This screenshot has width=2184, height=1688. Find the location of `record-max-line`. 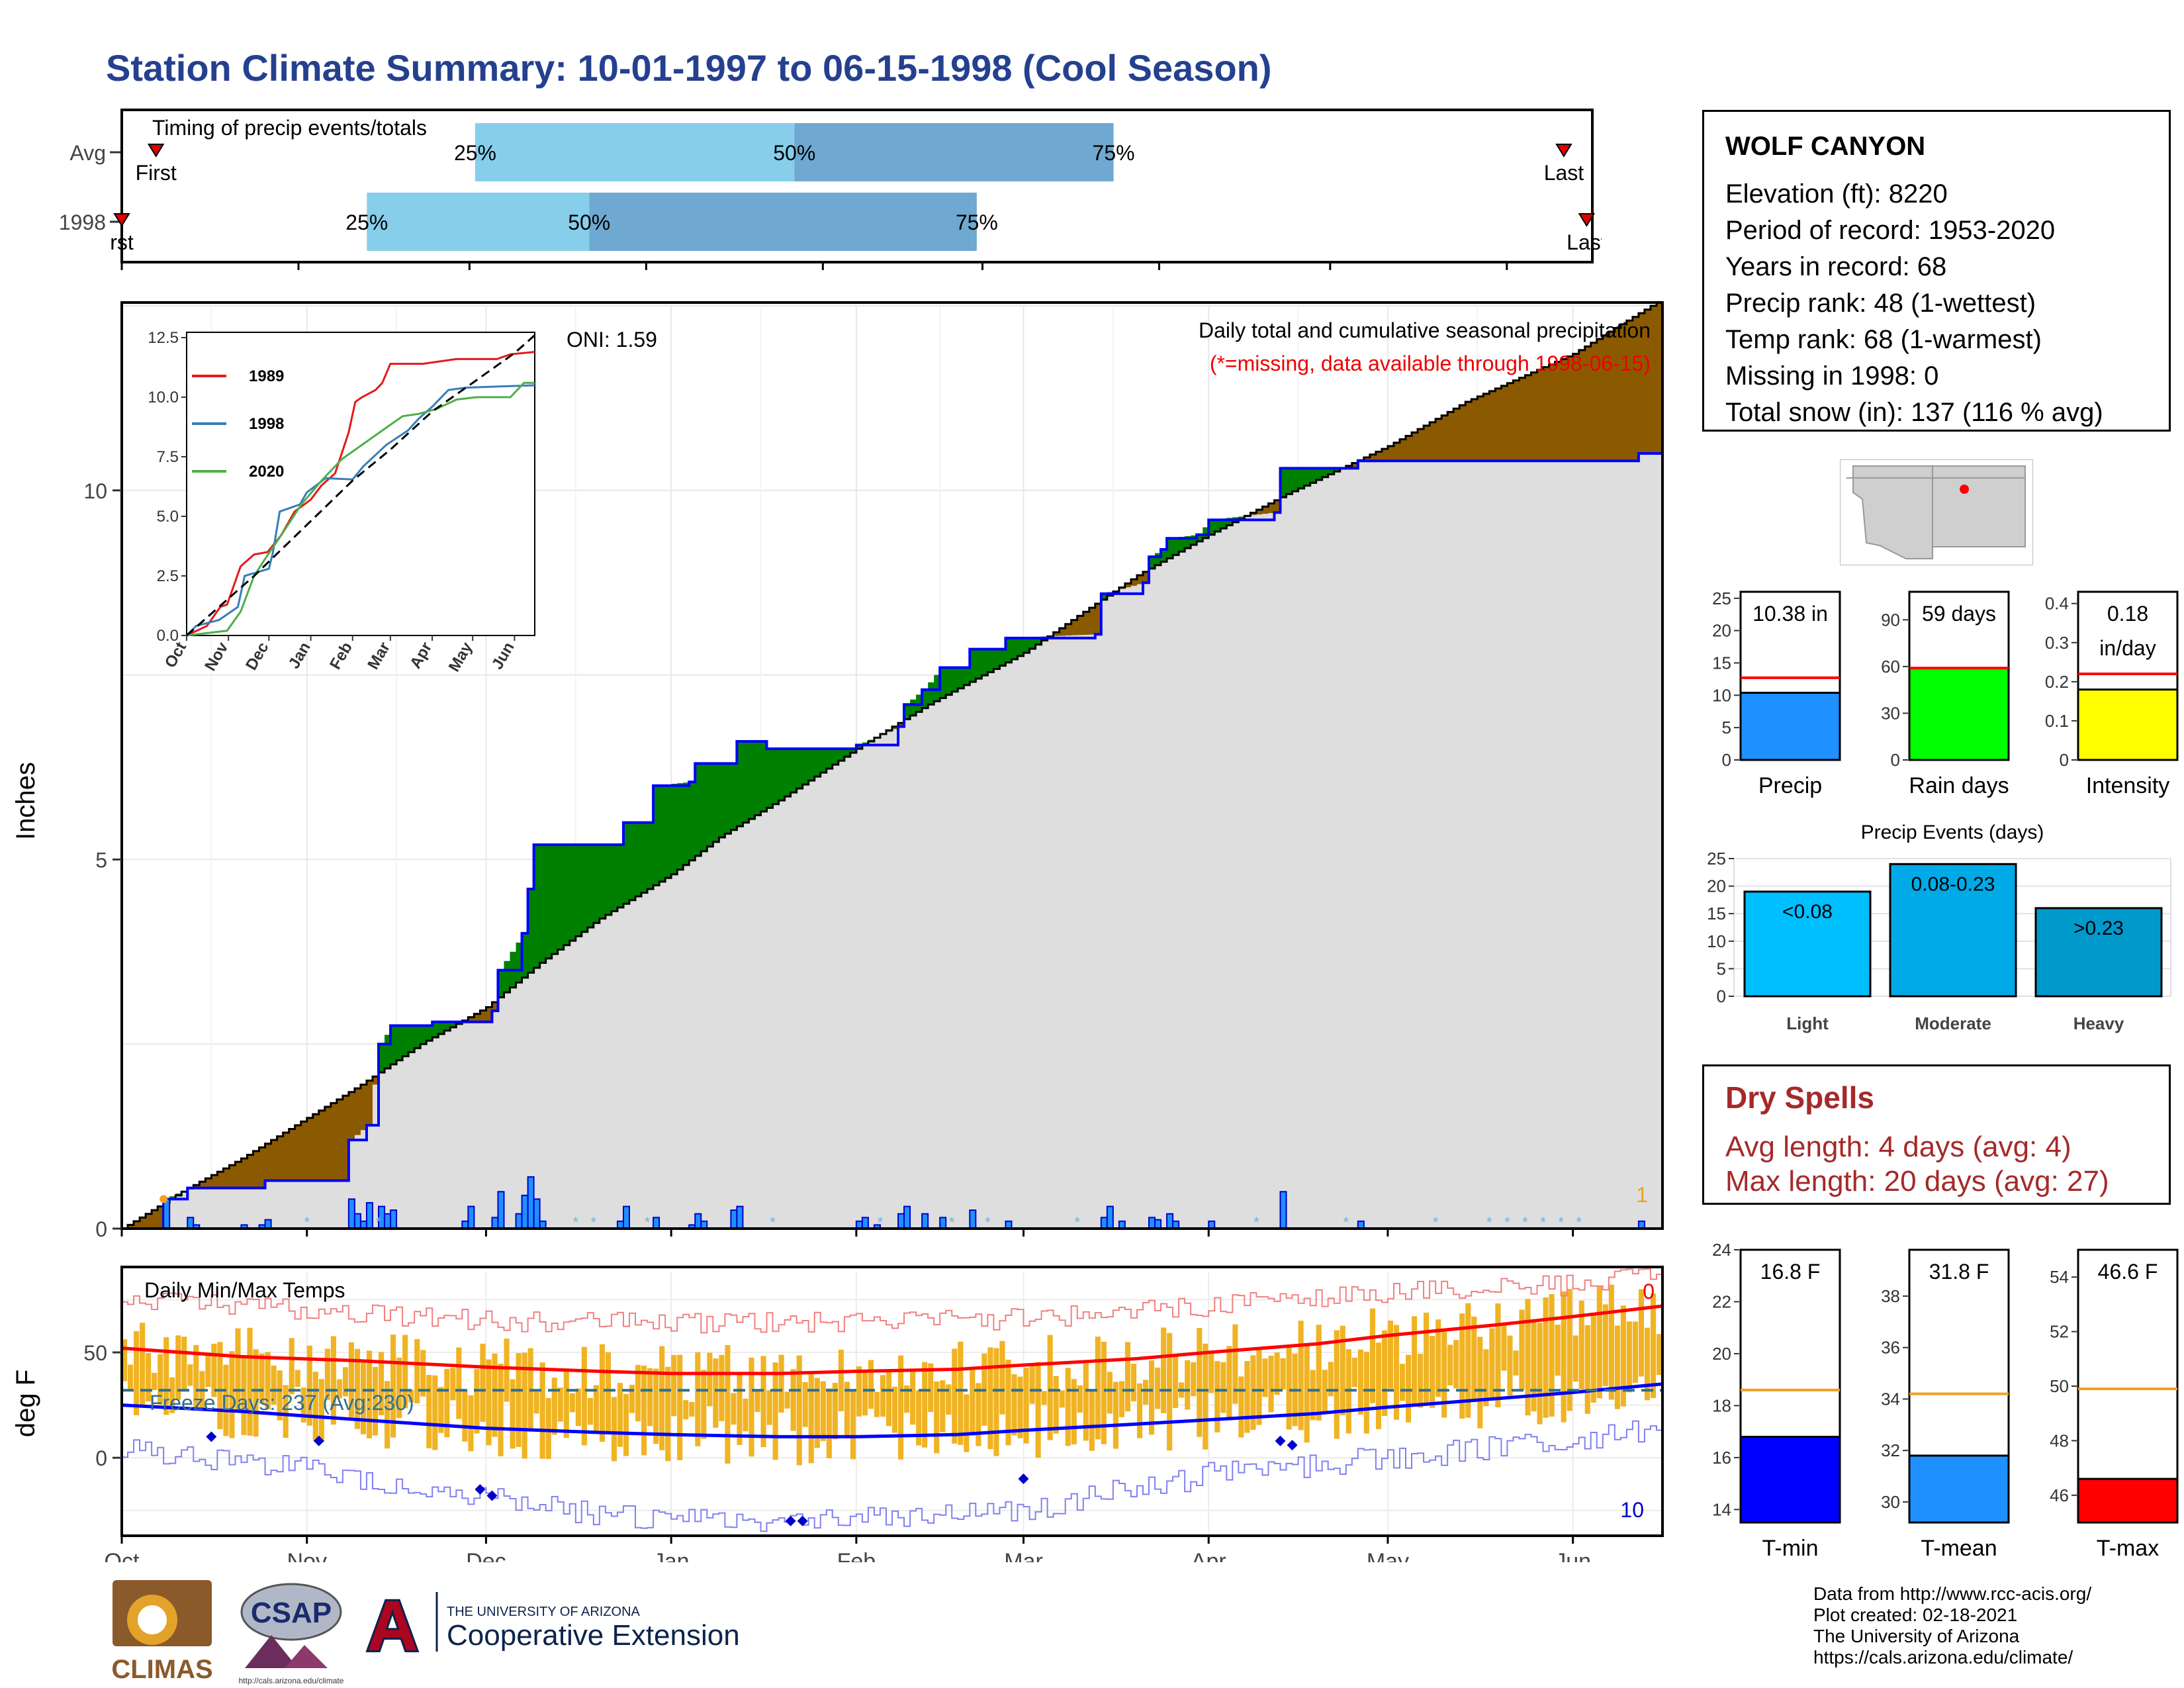

record-max-line is located at coordinates (892, 1301).